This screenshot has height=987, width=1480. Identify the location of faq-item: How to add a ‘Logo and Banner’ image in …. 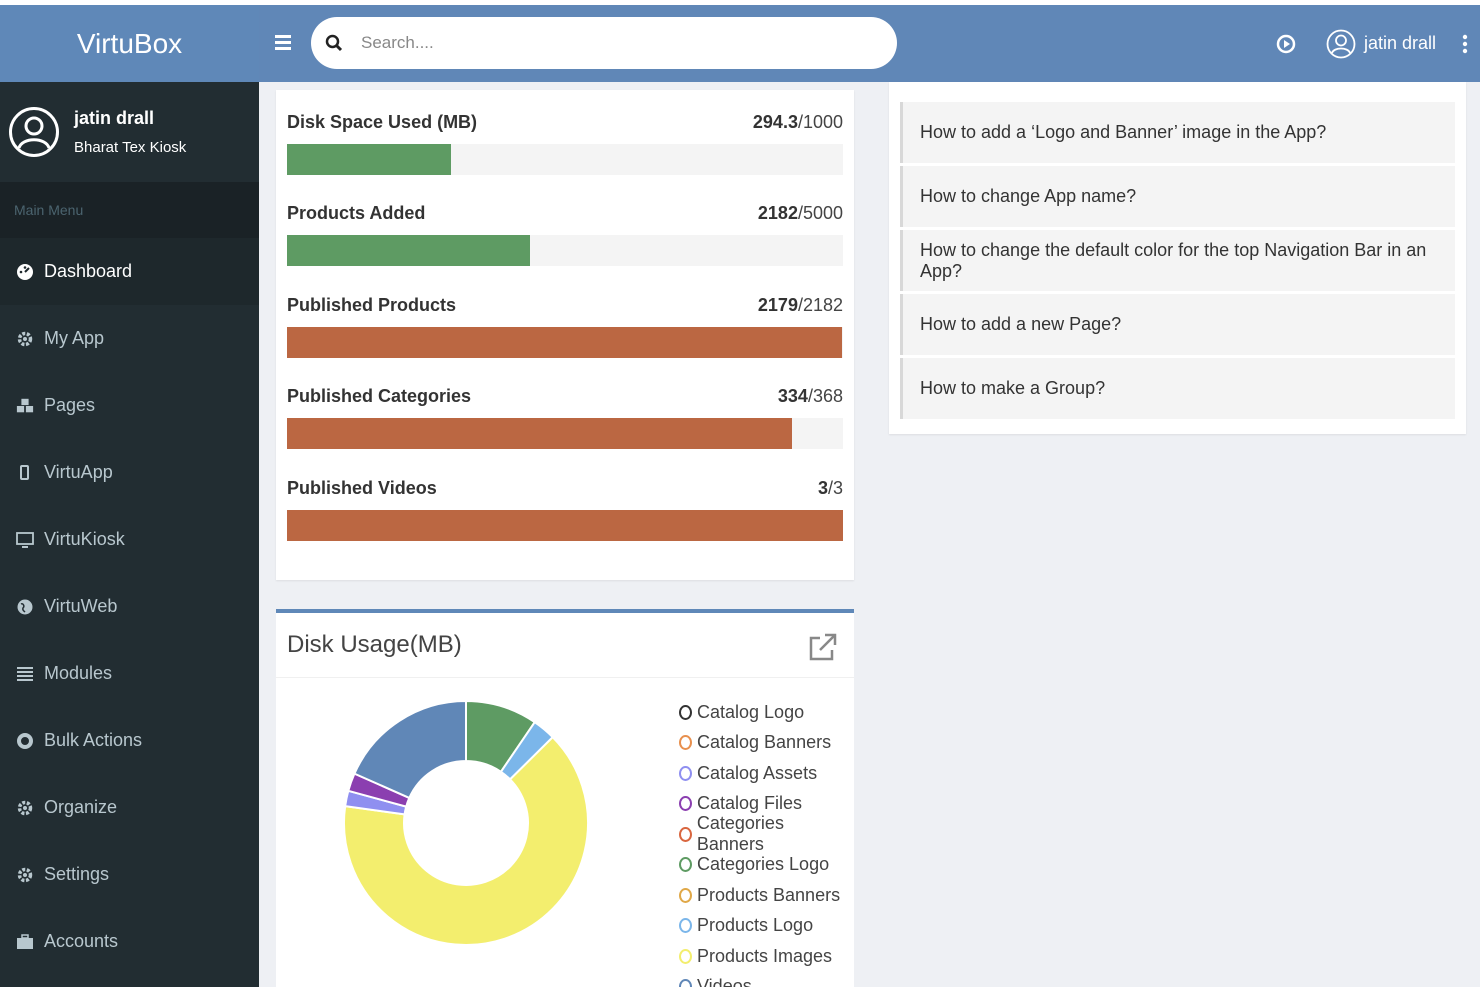
(1177, 132).